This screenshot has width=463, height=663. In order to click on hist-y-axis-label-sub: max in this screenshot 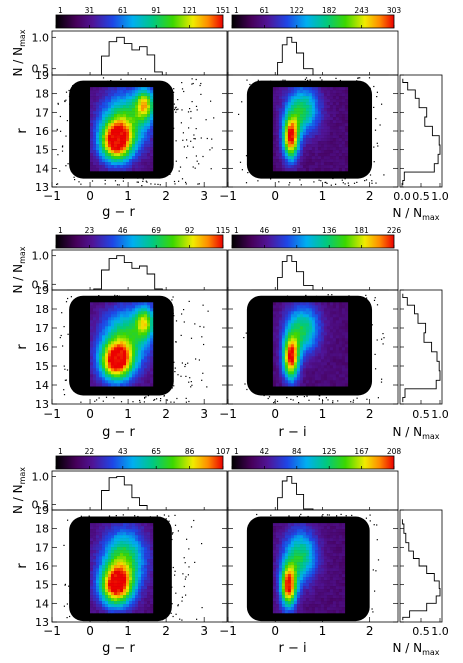, I will do `click(22, 38)`.